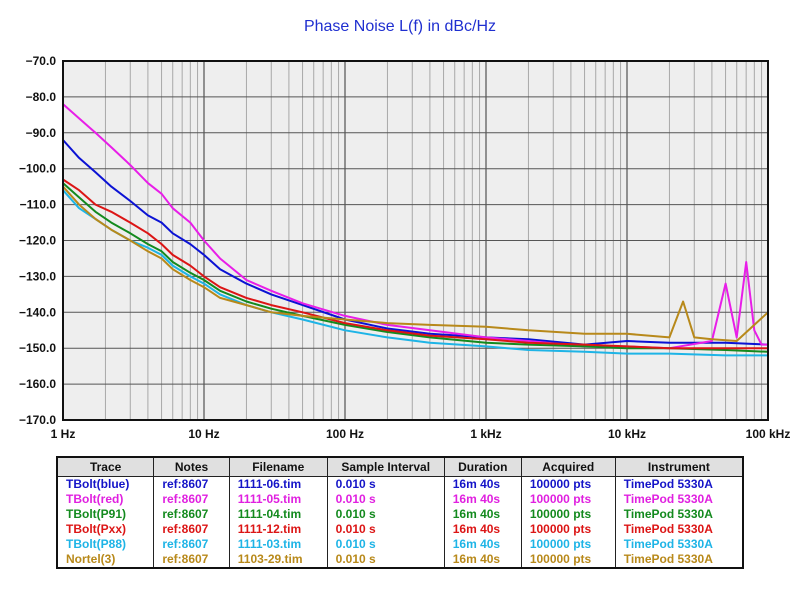 Image resolution: width=800 pixels, height=600 pixels. What do you see at coordinates (278, 560) in the screenshot?
I see `legend-cell-filename: 1103-29.tim` at bounding box center [278, 560].